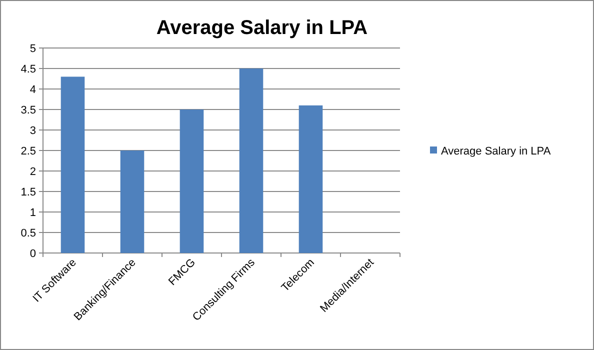 This screenshot has width=594, height=350. What do you see at coordinates (28, 192) in the screenshot?
I see `y-tick-label: 1.5` at bounding box center [28, 192].